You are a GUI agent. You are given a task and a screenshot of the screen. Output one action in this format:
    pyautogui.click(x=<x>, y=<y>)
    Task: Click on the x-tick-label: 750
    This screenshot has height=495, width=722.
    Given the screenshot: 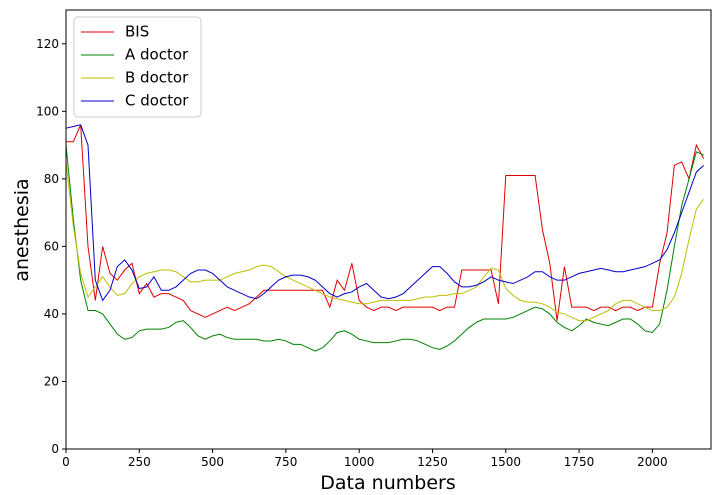 What is the action you would take?
    pyautogui.click(x=285, y=462)
    